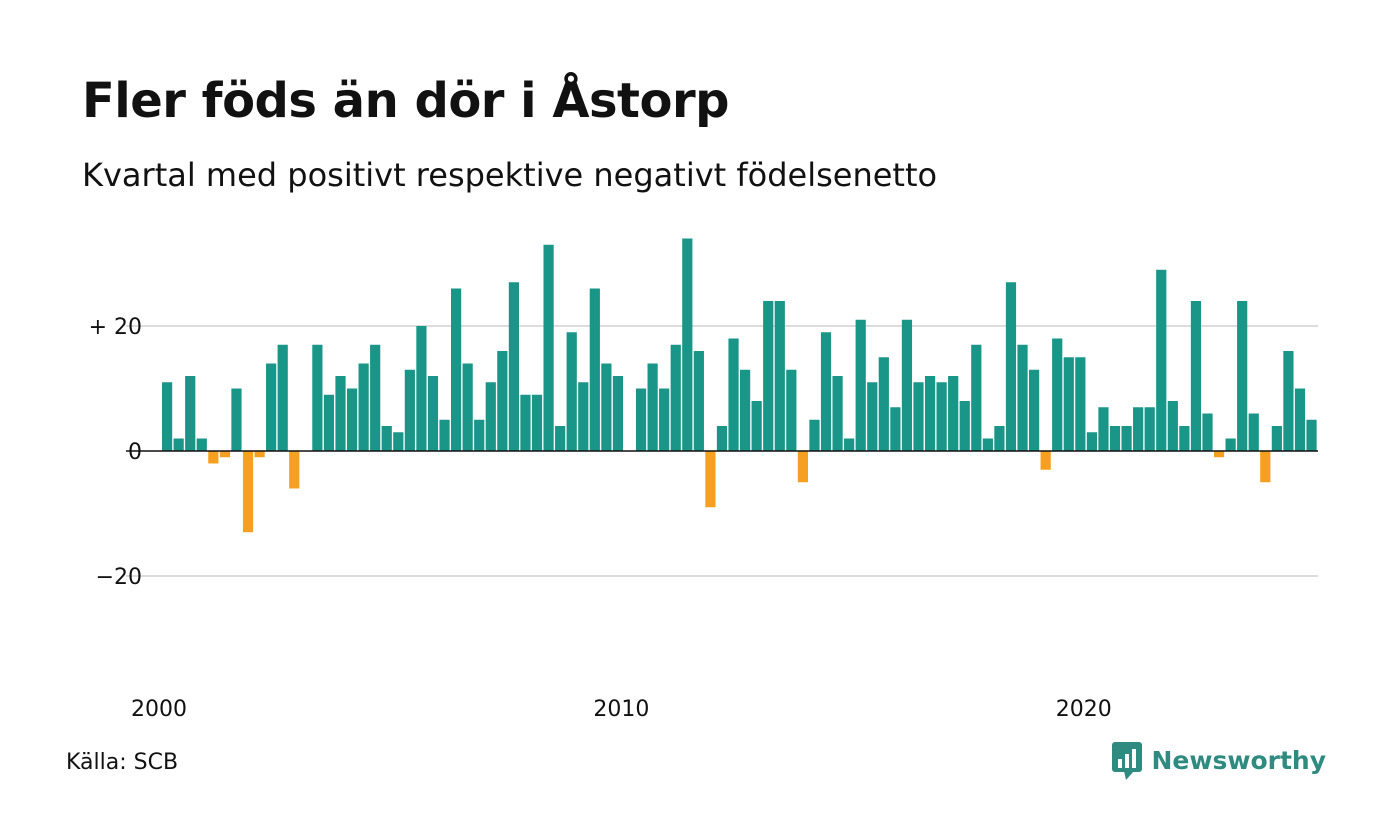  I want to click on source-note: Källa: SCB, so click(122, 762).